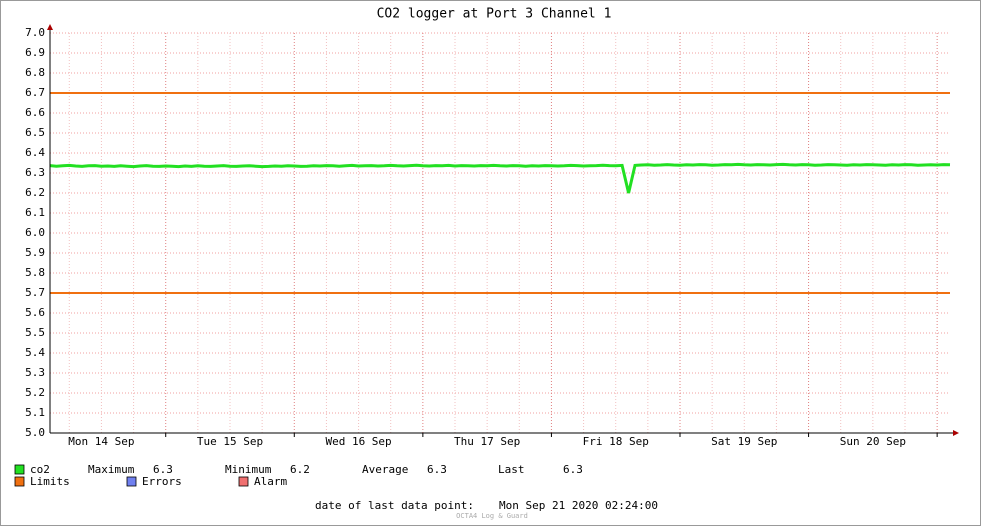 The image size is (981, 526). Describe the element at coordinates (35, 72) in the screenshot. I see `y-tick-label: 6.8` at that location.